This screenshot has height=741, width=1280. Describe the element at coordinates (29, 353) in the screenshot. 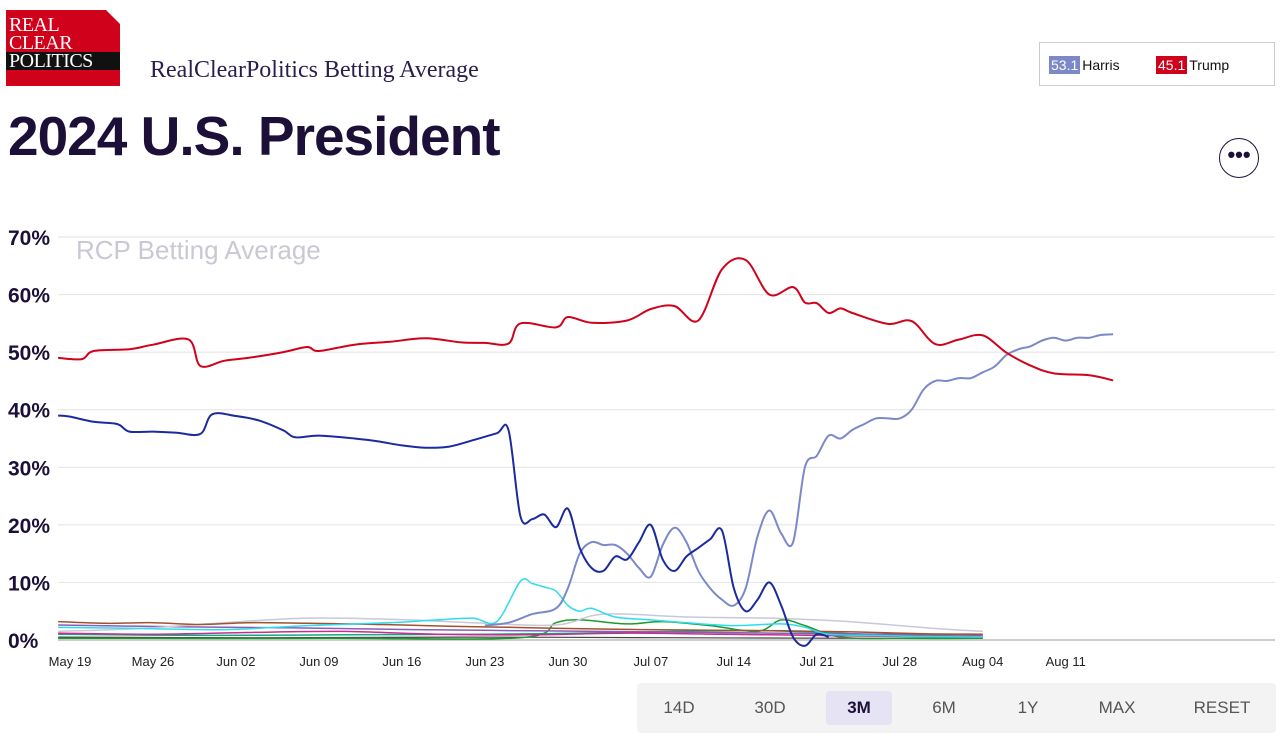

I see `y-tick-label: 50%` at that location.